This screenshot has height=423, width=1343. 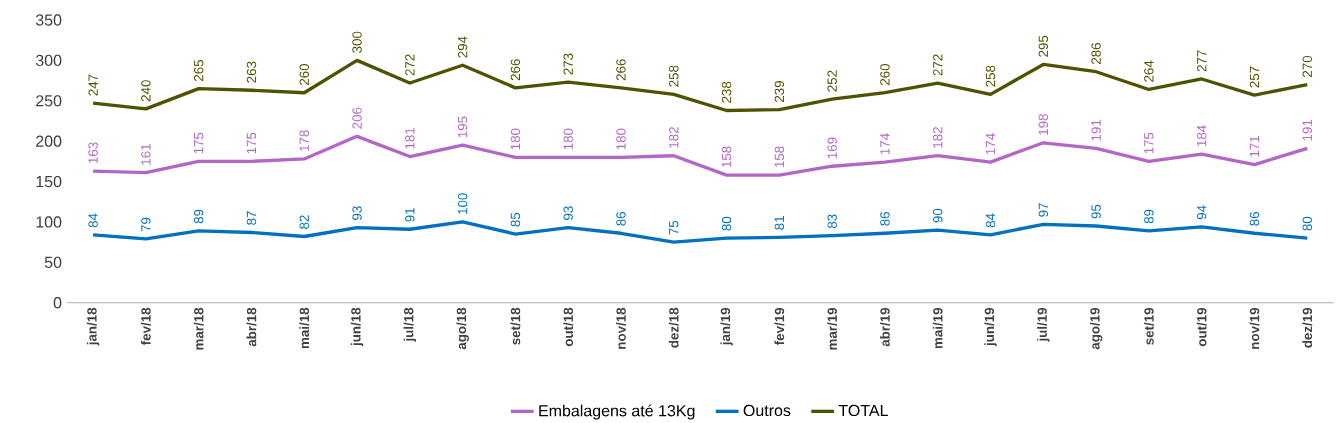 I want to click on x-tick-label: out/18, so click(x=568, y=327).